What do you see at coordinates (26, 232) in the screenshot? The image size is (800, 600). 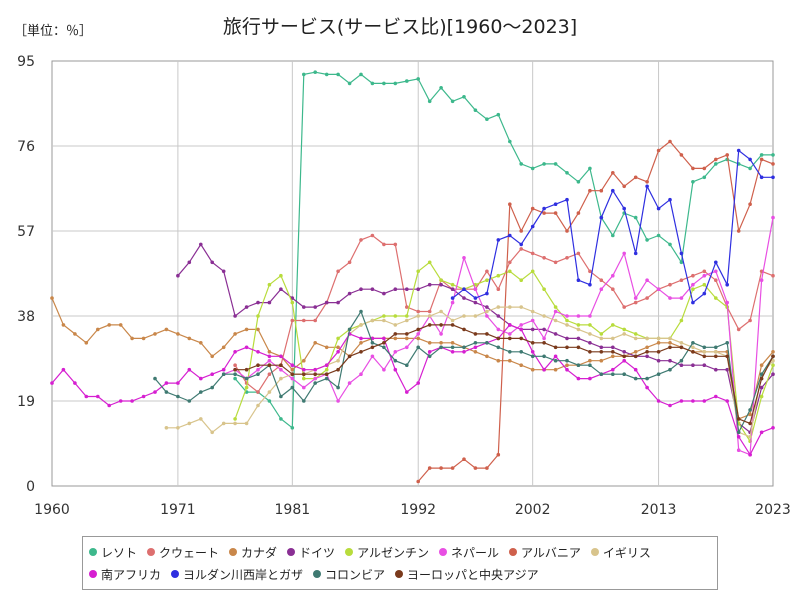 I see `y-tick-label: 57` at bounding box center [26, 232].